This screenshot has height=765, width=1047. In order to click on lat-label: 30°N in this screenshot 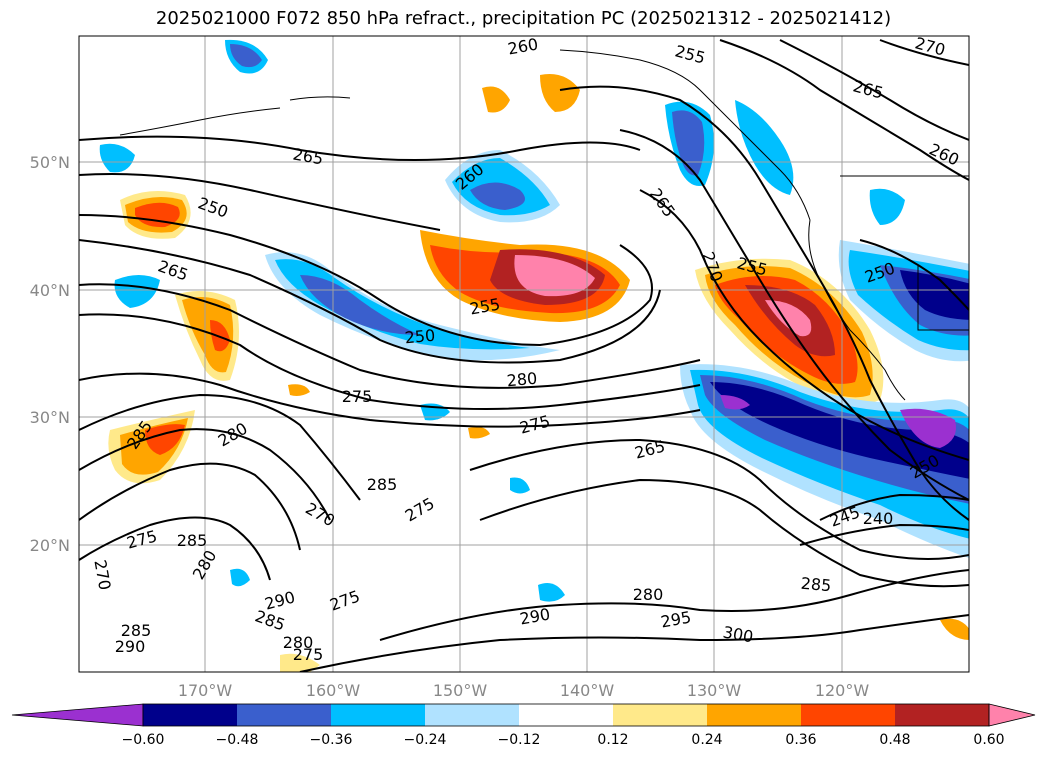, I will do `click(50, 417)`.